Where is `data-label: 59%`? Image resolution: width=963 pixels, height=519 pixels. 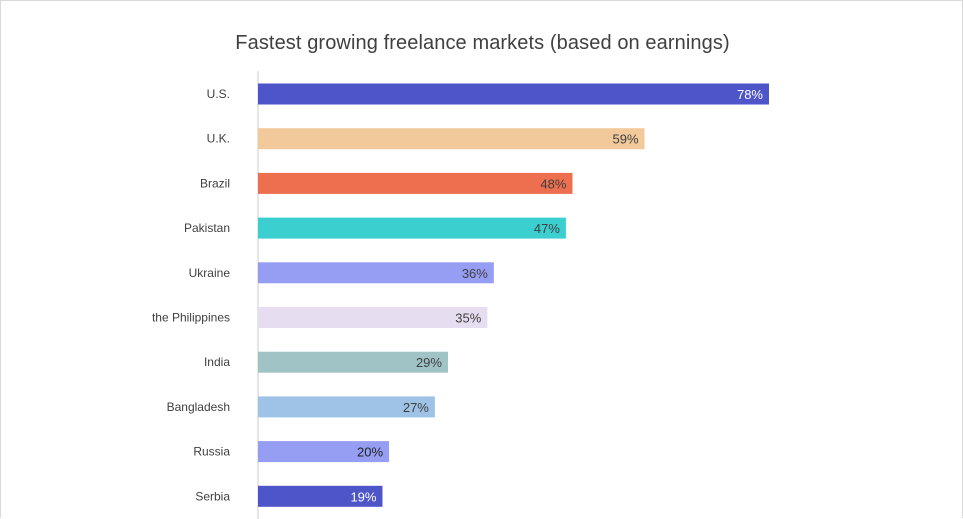
data-label: 59% is located at coordinates (625, 139).